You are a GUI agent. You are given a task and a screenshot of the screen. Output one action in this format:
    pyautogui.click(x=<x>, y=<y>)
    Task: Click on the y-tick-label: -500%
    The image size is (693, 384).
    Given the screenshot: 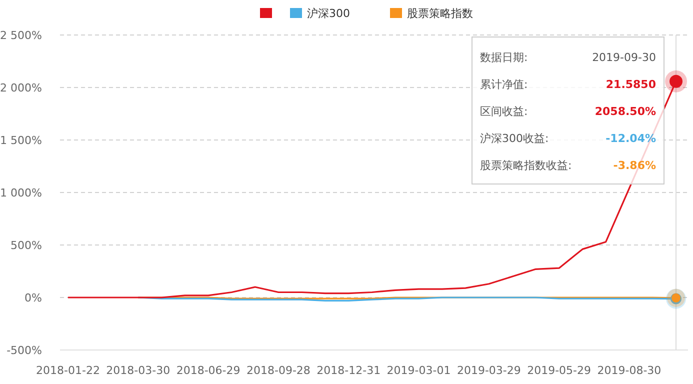 What is the action you would take?
    pyautogui.click(x=24, y=350)
    